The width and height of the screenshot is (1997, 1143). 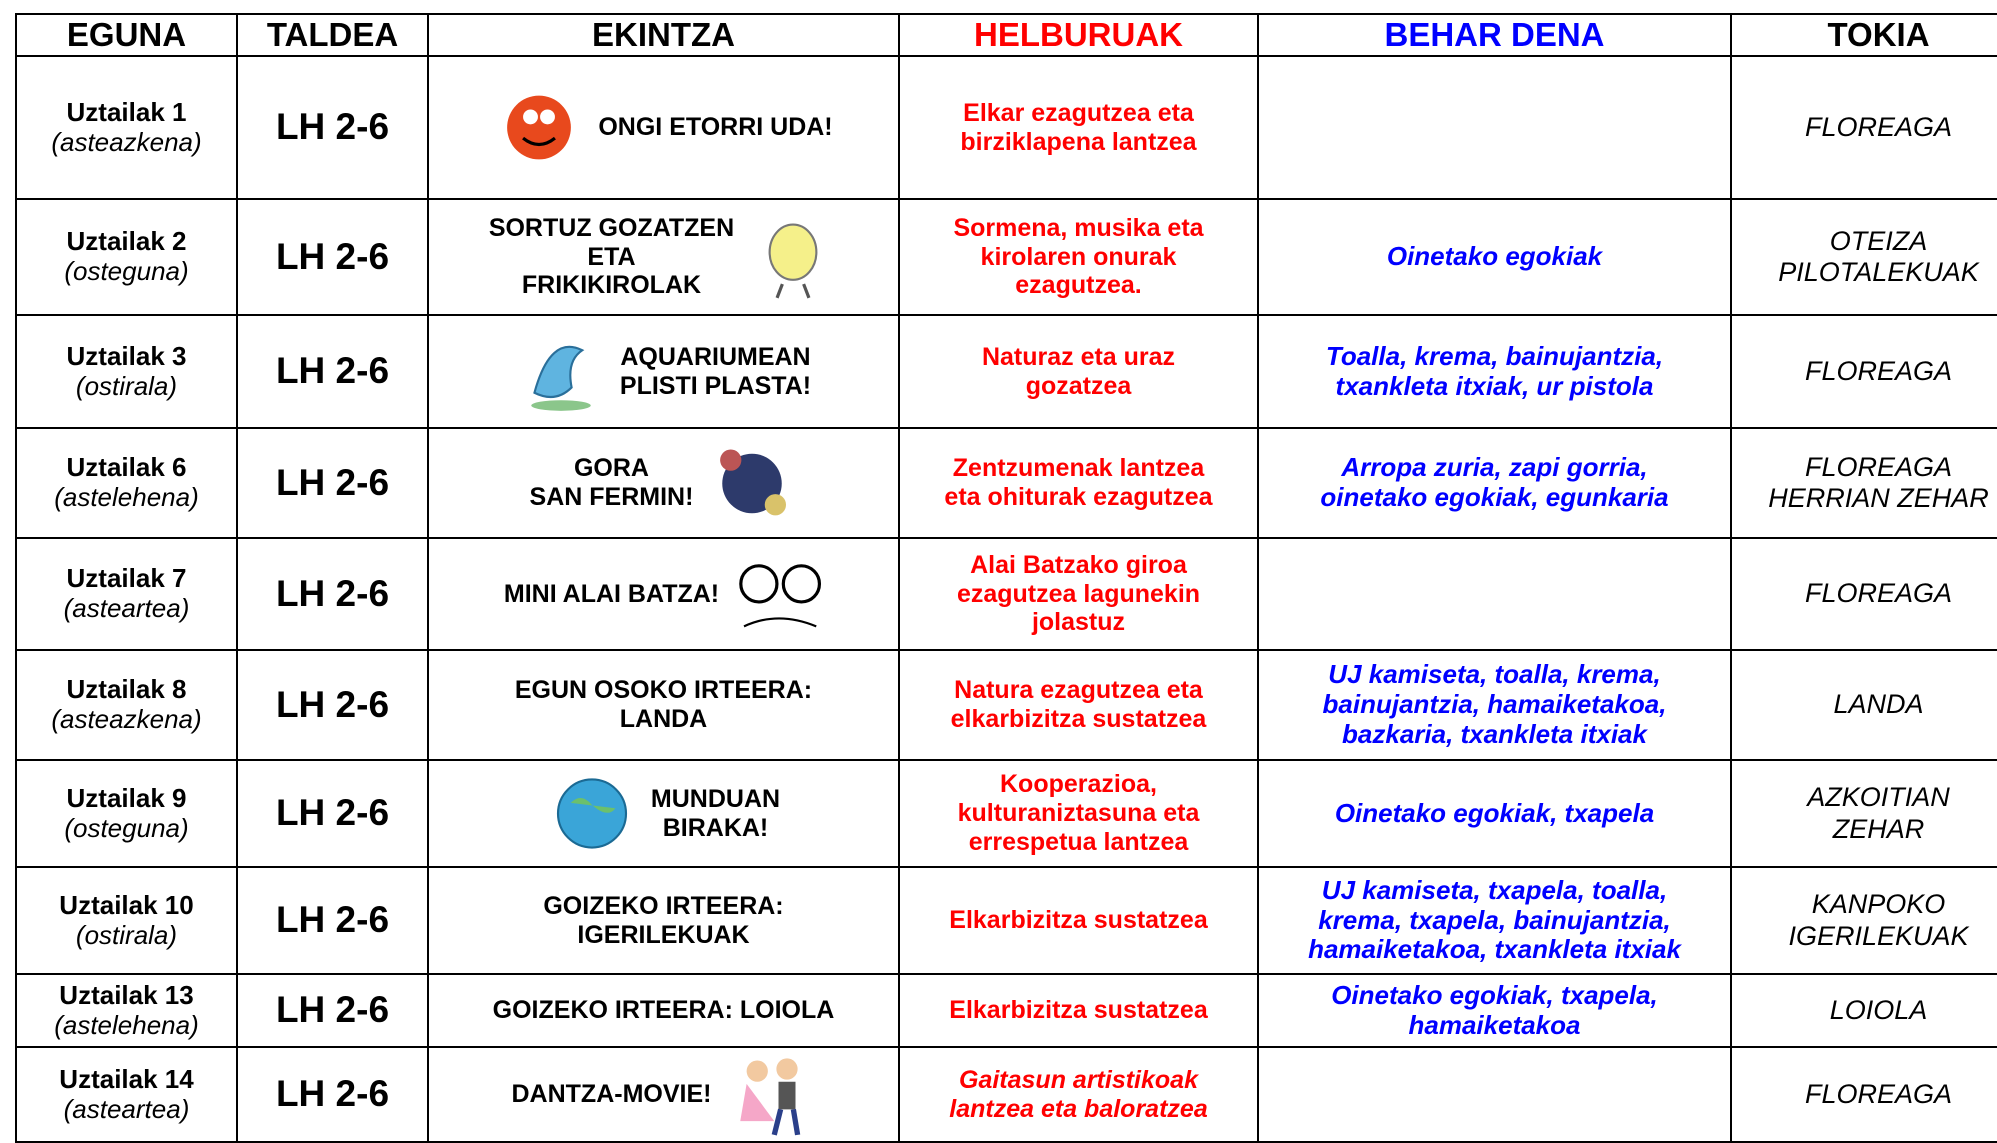 I want to click on weekday: (asteazkena), so click(x=126, y=719).